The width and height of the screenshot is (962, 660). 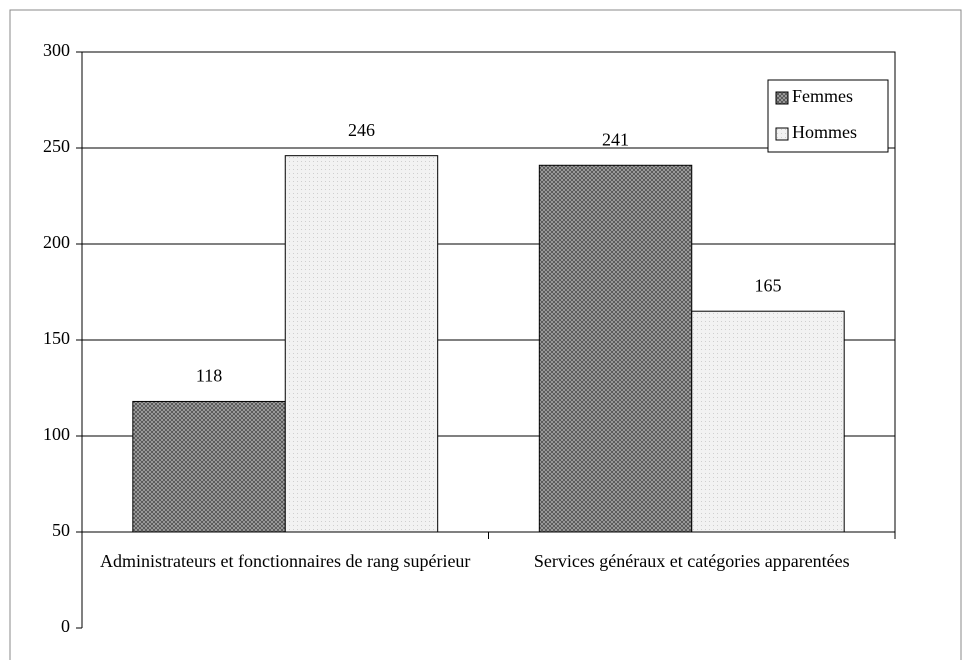 I want to click on y-tick-label: 200, so click(x=56, y=242).